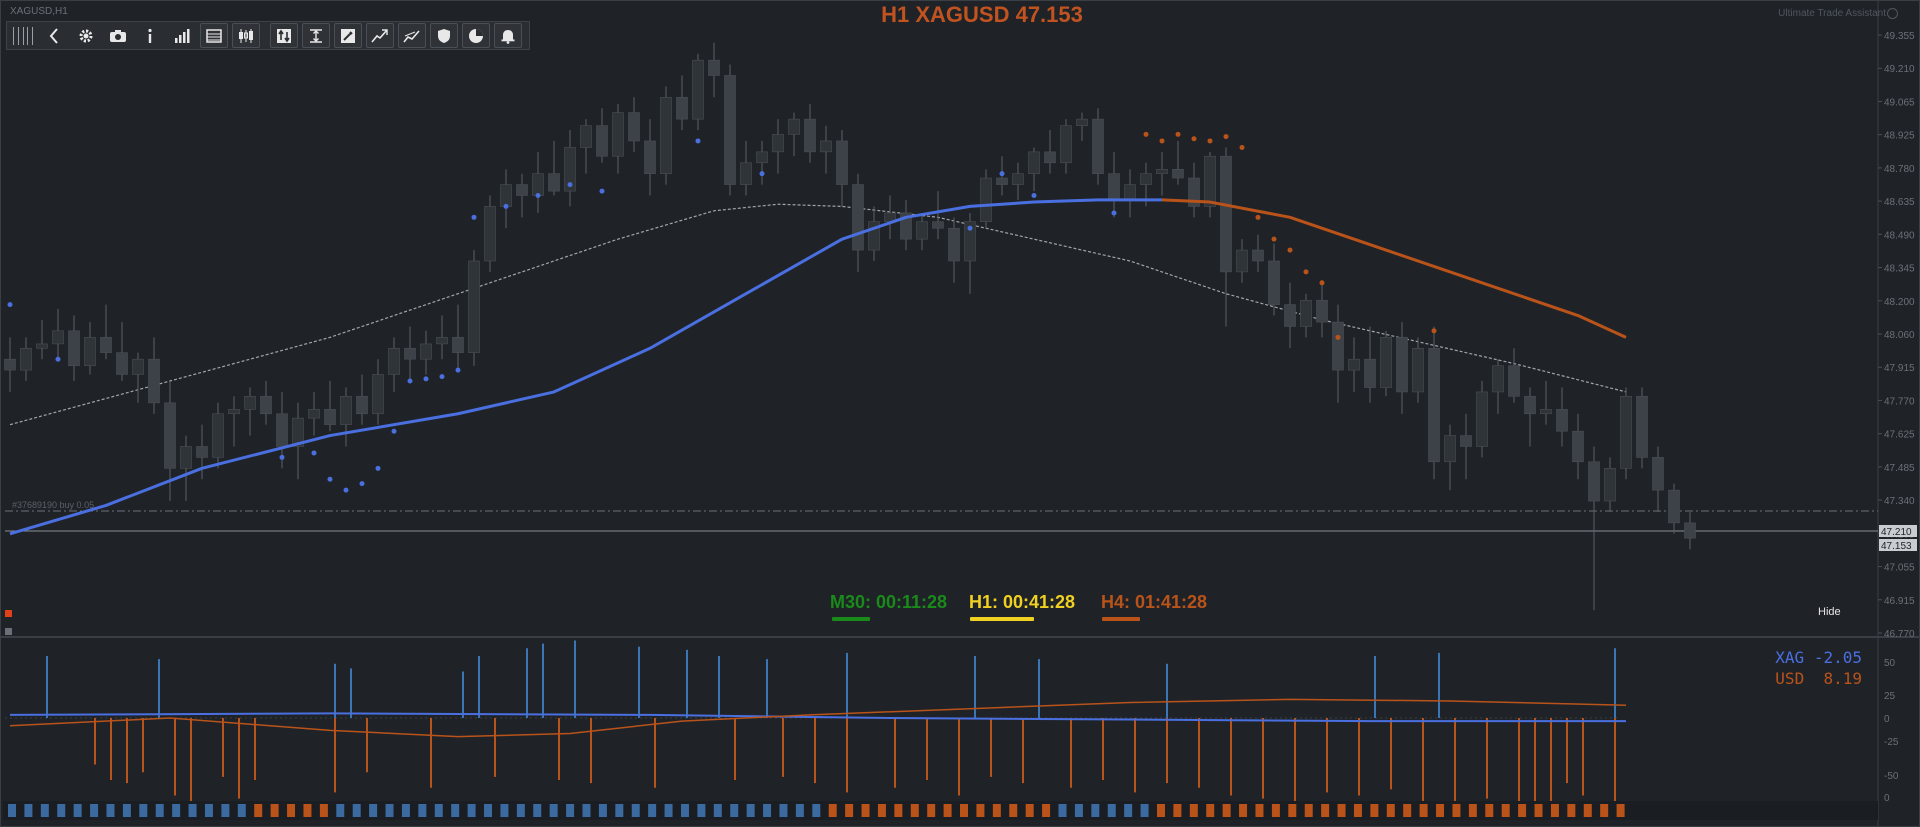  What do you see at coordinates (940, 810) in the screenshot?
I see `heat-bar` at bounding box center [940, 810].